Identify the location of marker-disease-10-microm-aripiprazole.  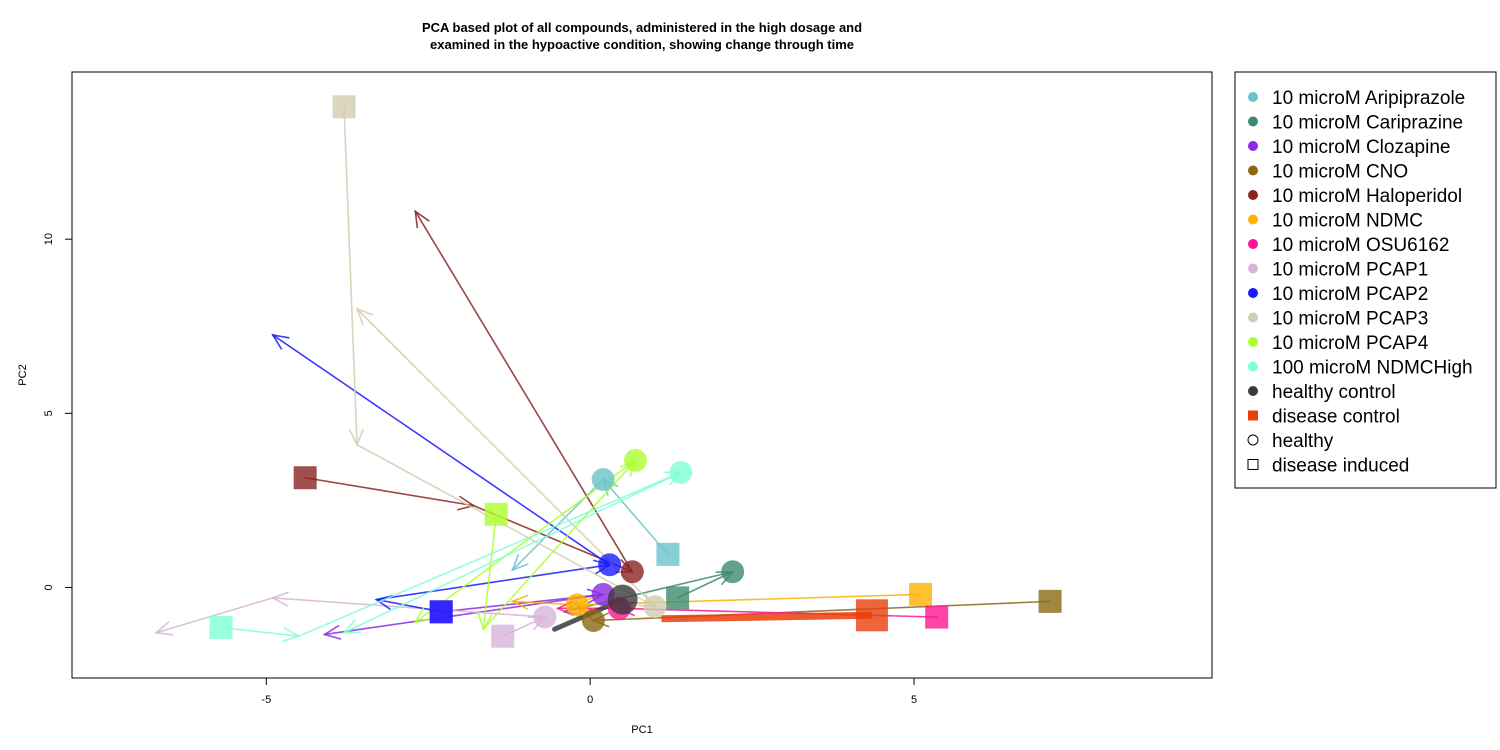
(668, 554).